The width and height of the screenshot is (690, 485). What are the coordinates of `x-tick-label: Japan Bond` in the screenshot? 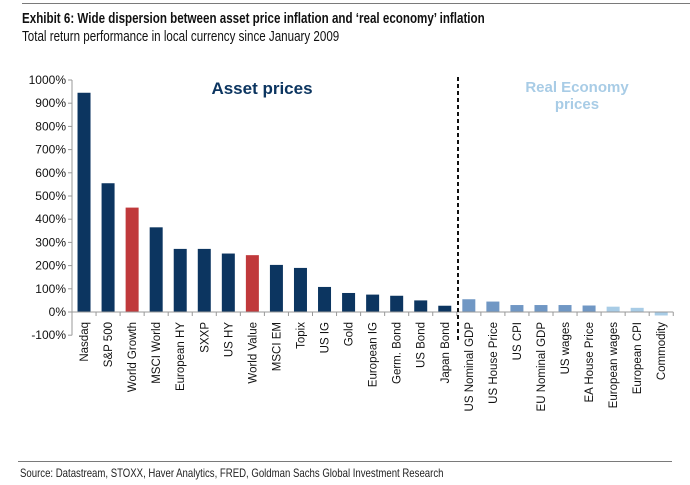 It's located at (446, 352).